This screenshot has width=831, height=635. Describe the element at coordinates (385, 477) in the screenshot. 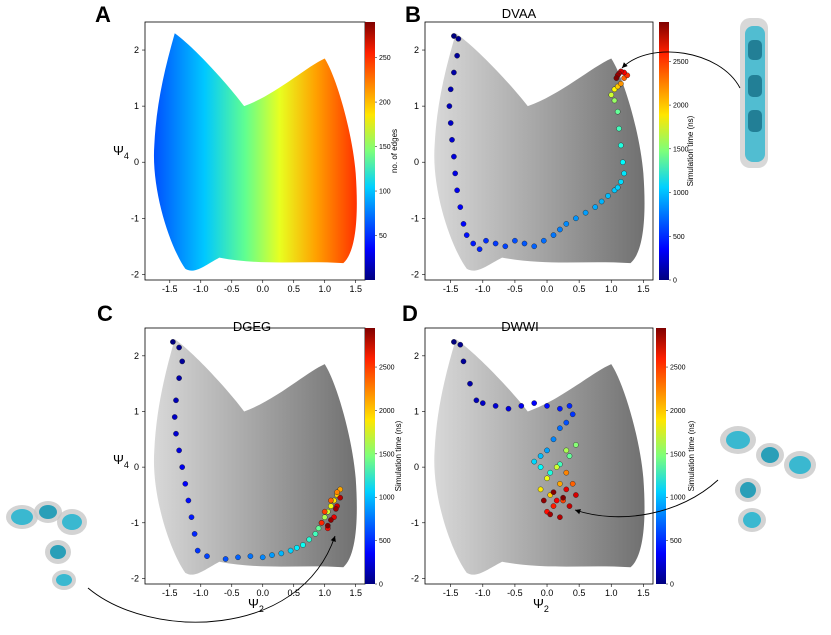

I see `colorbar-ticks-c: 0 500 1000 1500 2000 2500` at that location.